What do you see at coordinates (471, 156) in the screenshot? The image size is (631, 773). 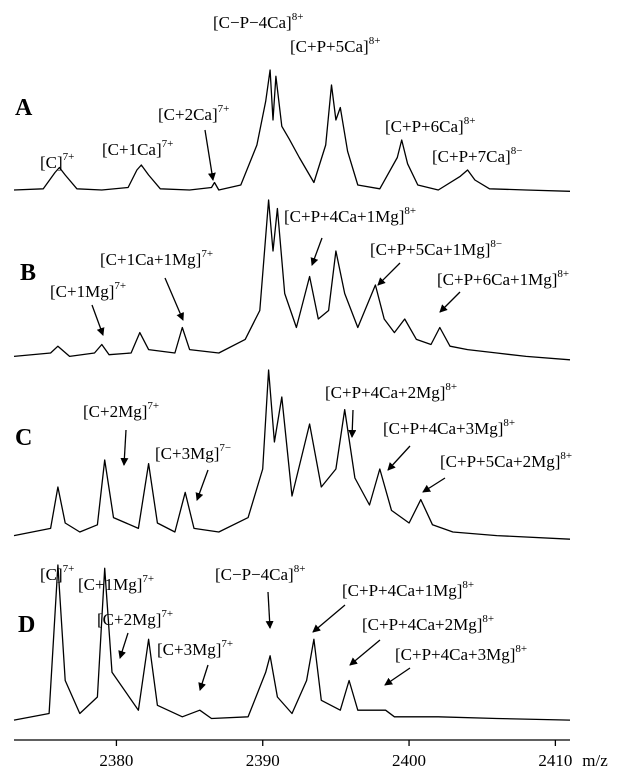 I see `annotation-text: [C+P+7Ca]` at bounding box center [471, 156].